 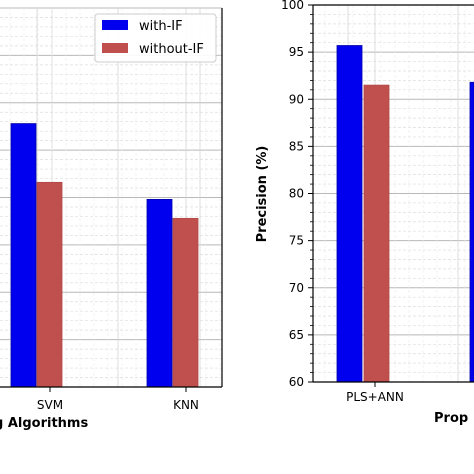 I want to click on bar-with-if-pls-ann, so click(x=349, y=214).